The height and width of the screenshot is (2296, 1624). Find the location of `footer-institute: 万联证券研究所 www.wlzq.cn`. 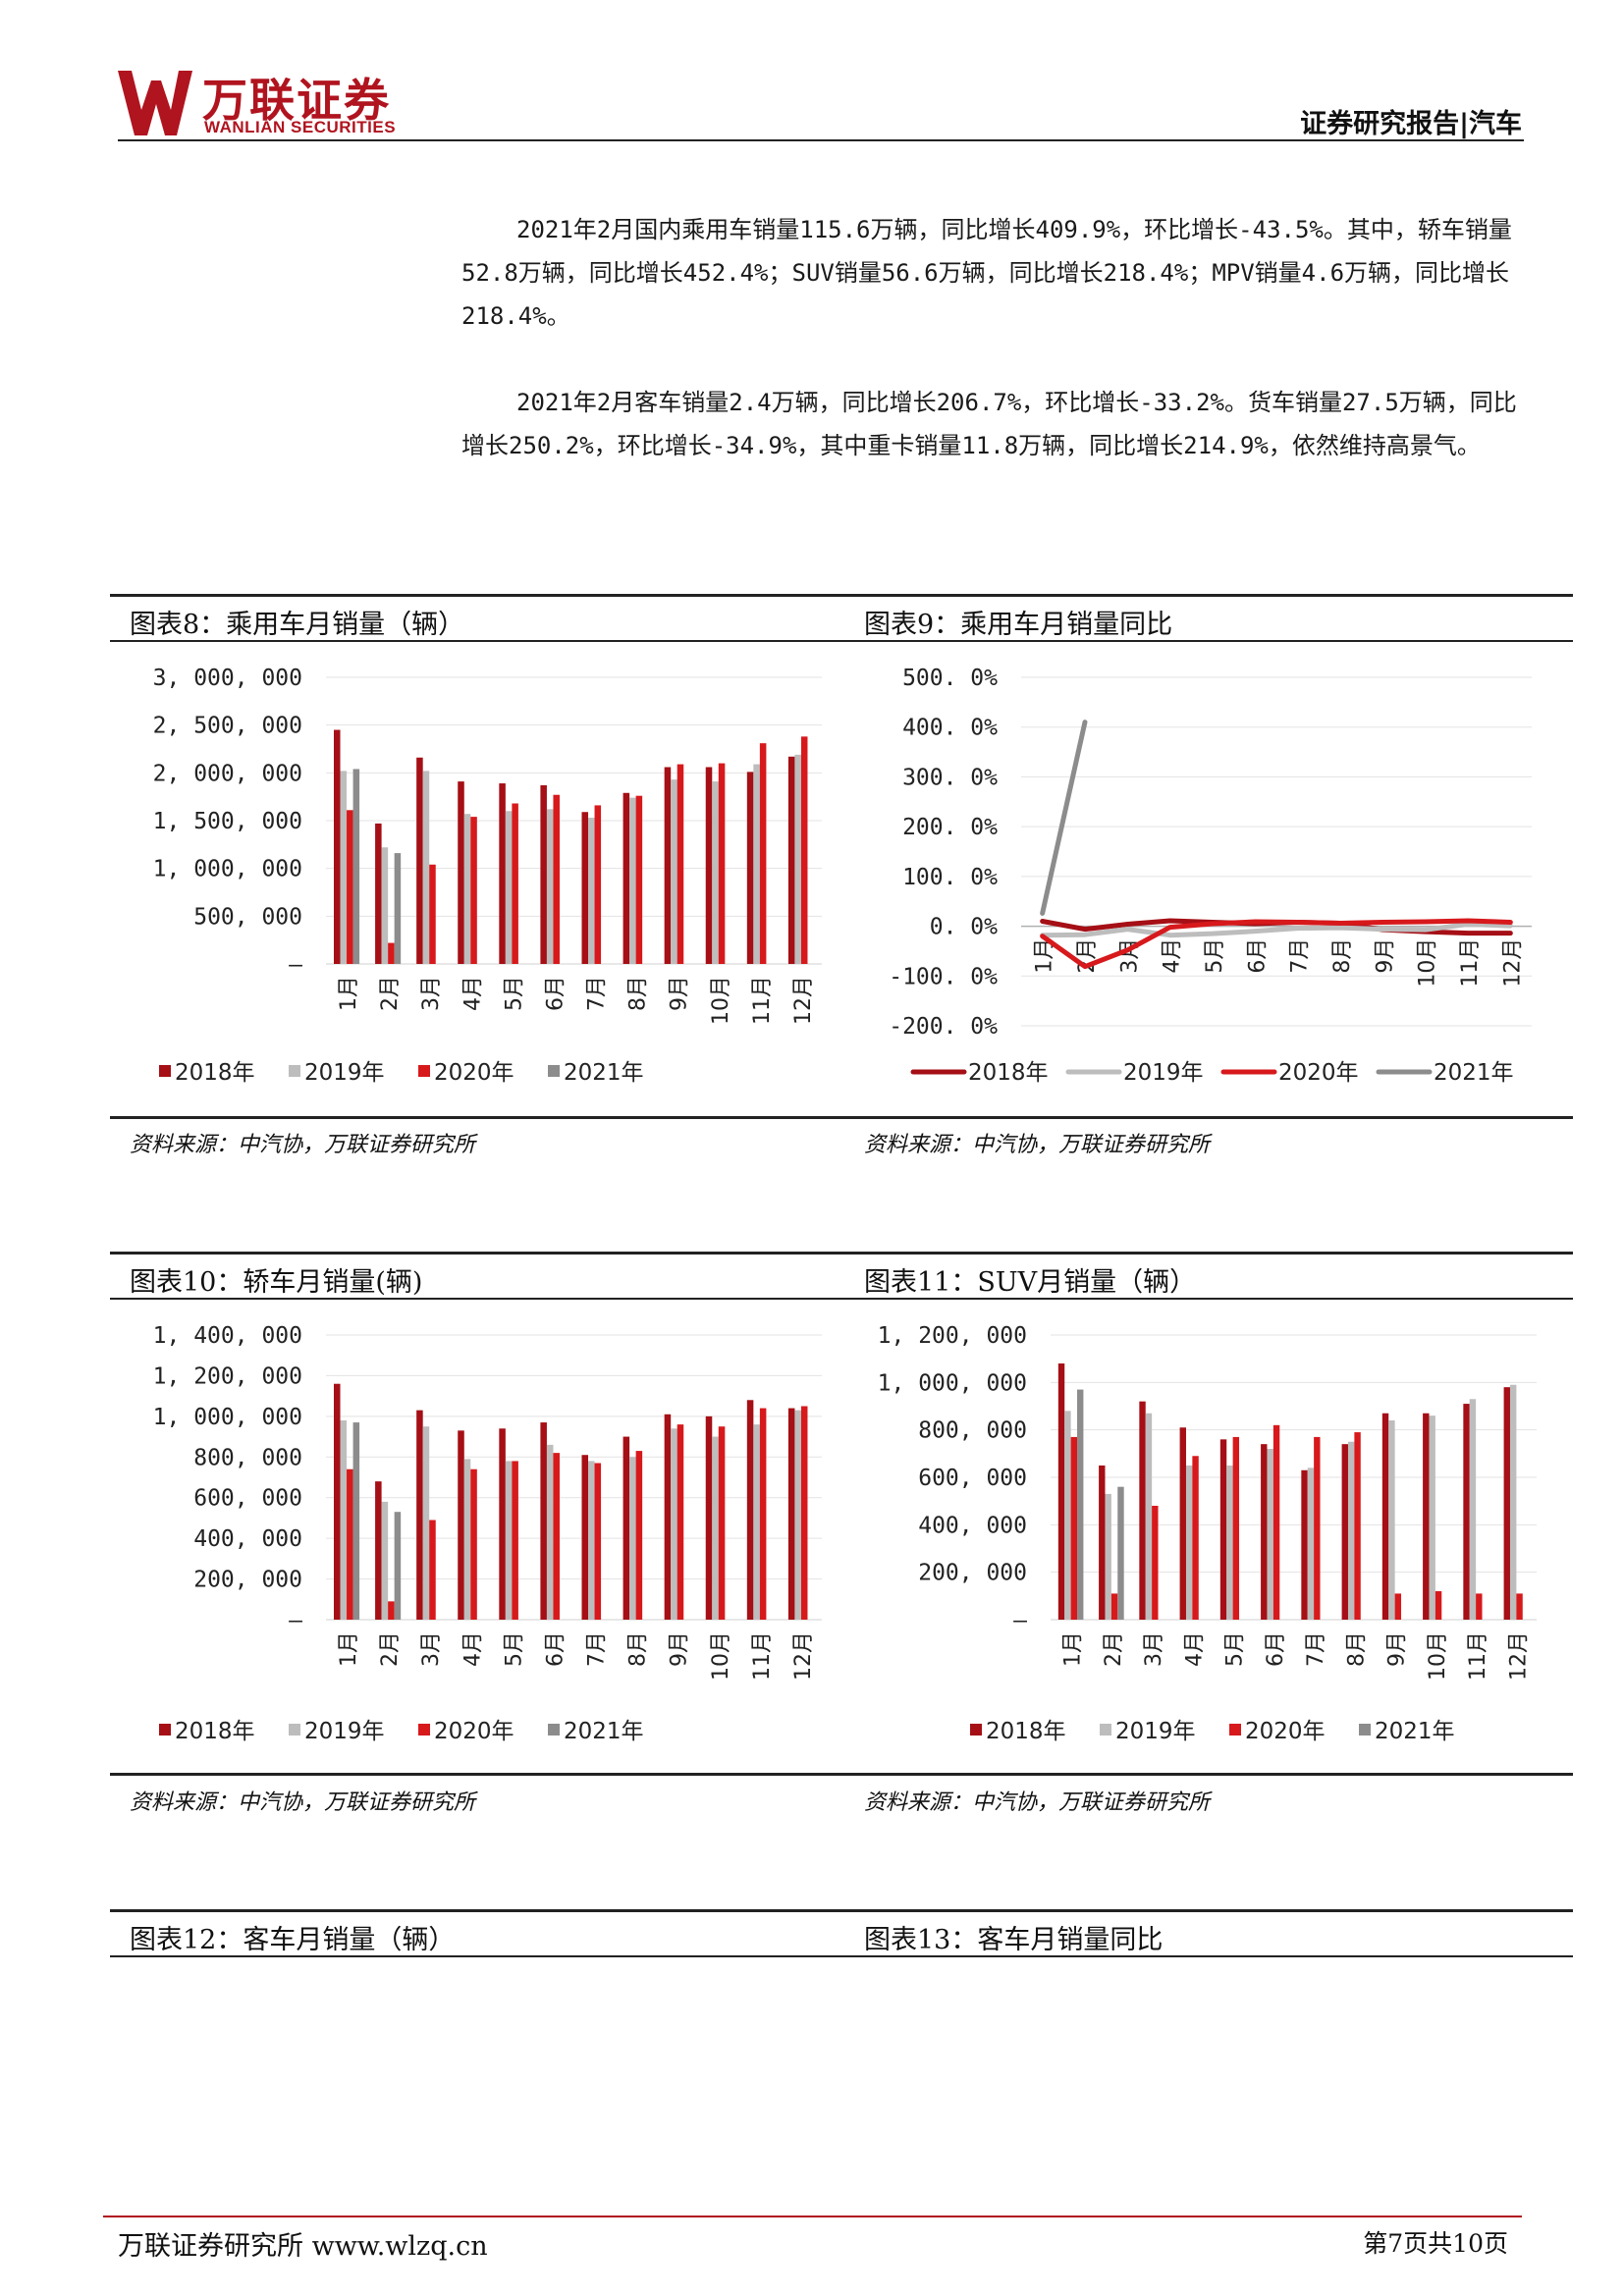

footer-institute: 万联证券研究所 www.wlzq.cn is located at coordinates (303, 2247).